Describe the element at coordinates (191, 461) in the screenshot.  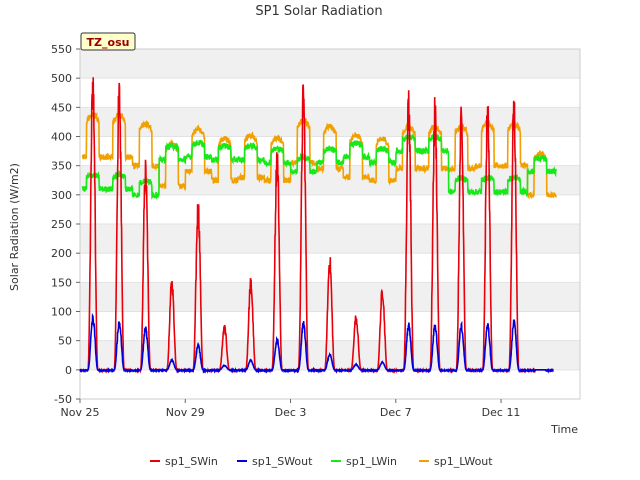
I see `legend-label-sp1_SWin: sp1_SWin` at that location.